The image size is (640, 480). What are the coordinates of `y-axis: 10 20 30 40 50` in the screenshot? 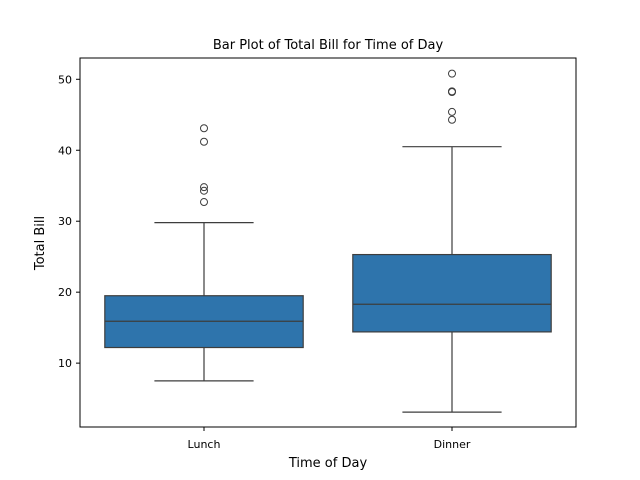 It's located at (69, 221).